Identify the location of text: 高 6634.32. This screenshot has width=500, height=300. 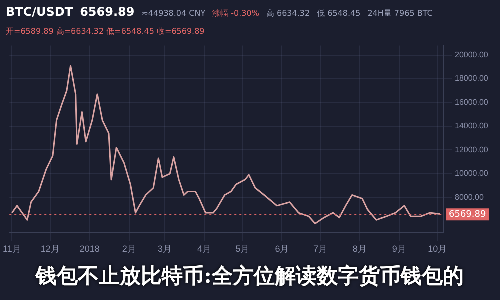
(288, 13).